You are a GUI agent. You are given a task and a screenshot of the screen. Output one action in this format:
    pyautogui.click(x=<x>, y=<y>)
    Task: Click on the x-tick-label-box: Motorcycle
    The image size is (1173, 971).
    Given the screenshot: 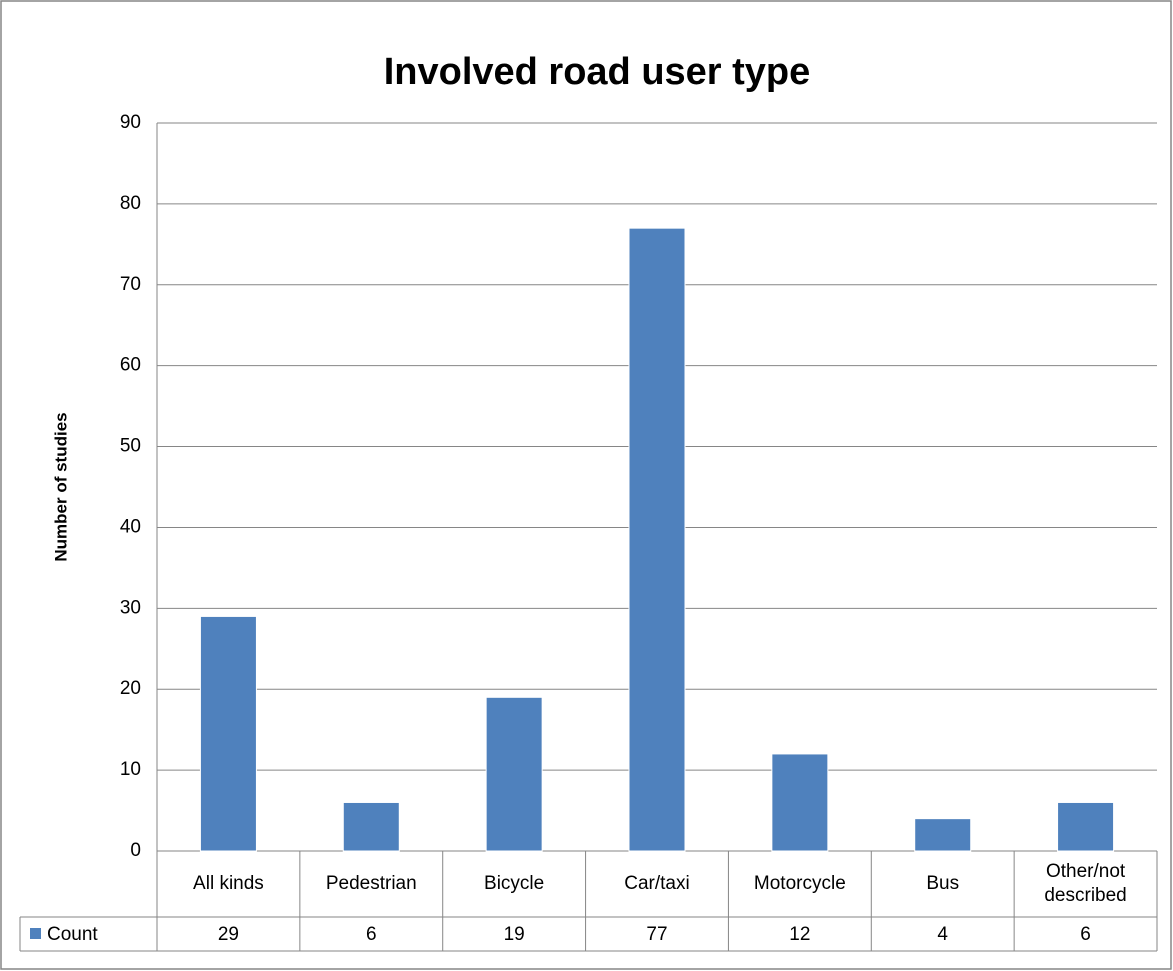 What is the action you would take?
    pyautogui.click(x=799, y=883)
    